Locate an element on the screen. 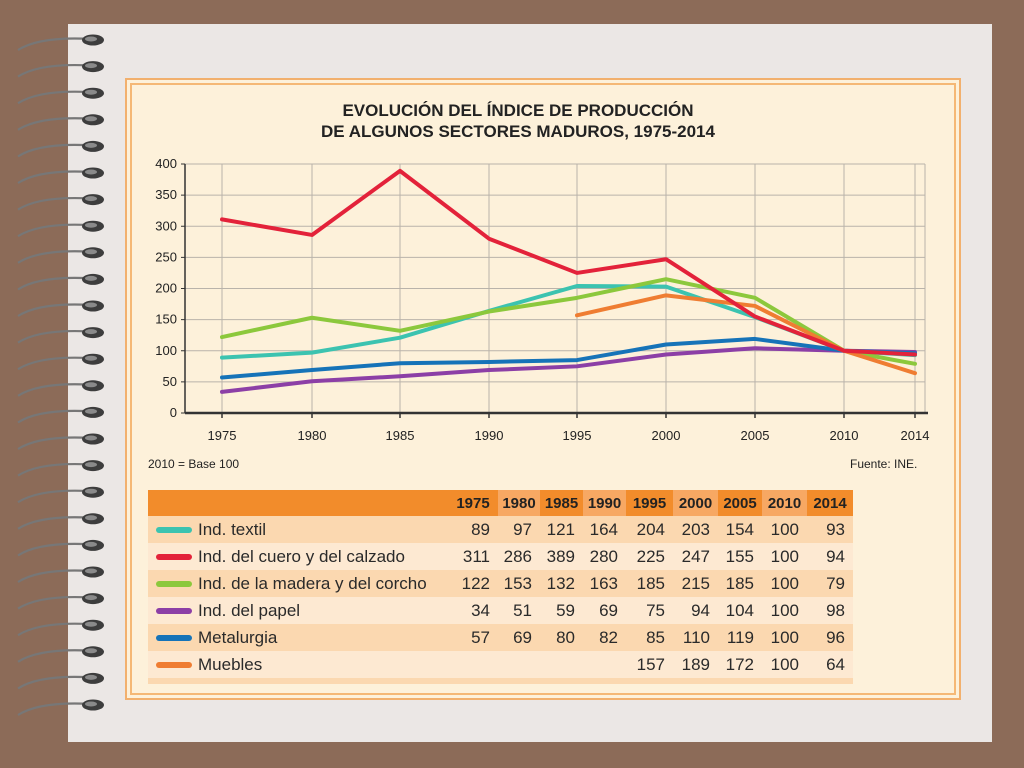 Image resolution: width=1024 pixels, height=768 pixels. table-cell: 189 is located at coordinates (695, 664).